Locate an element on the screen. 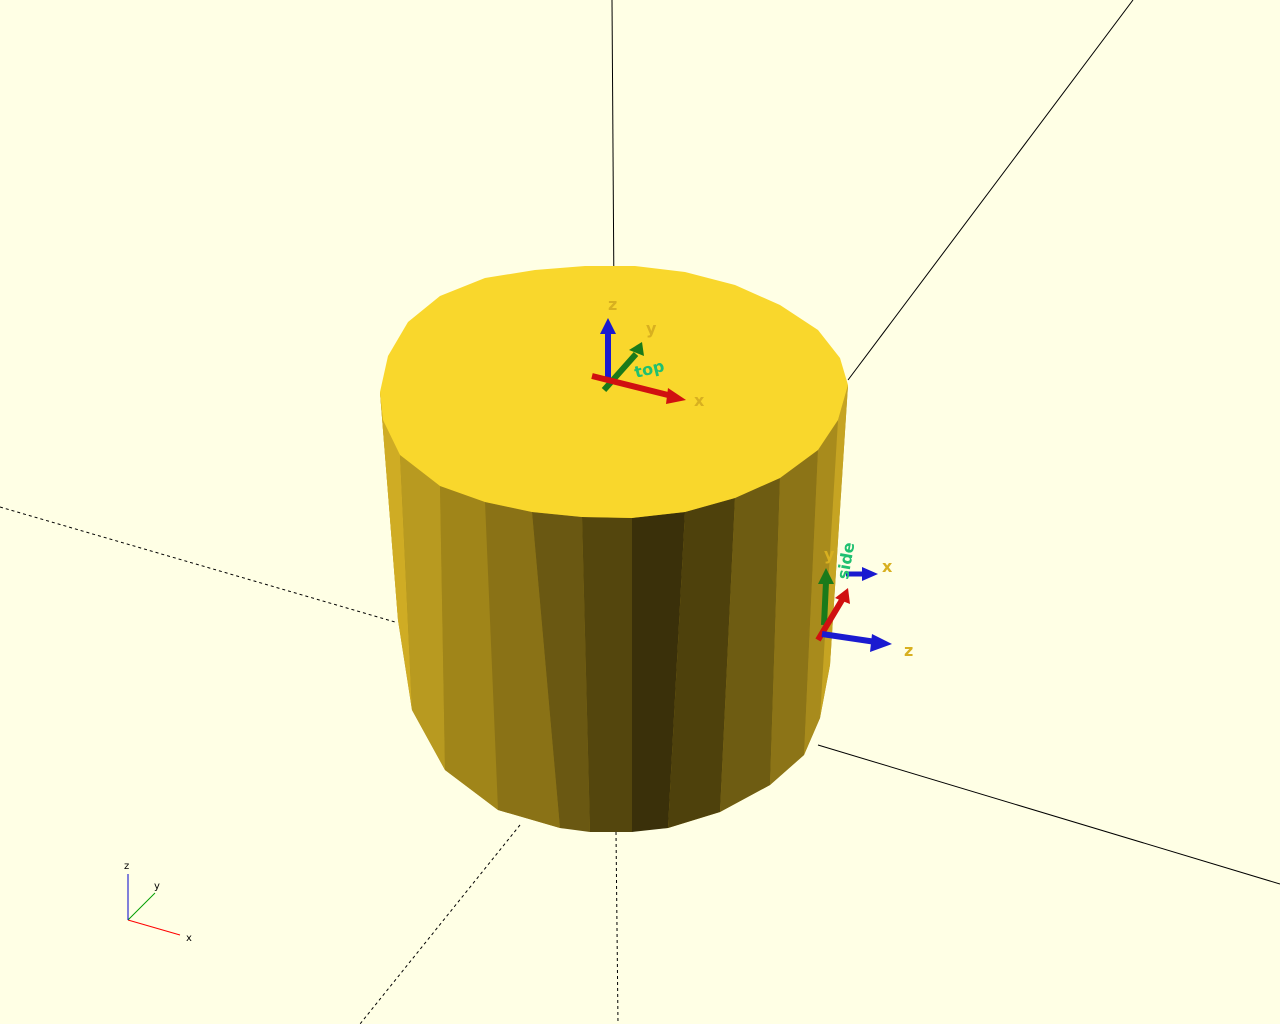 Image resolution: width=1280 pixels, height=1024 pixels. top-gizmo-y-label: y is located at coordinates (651, 328).